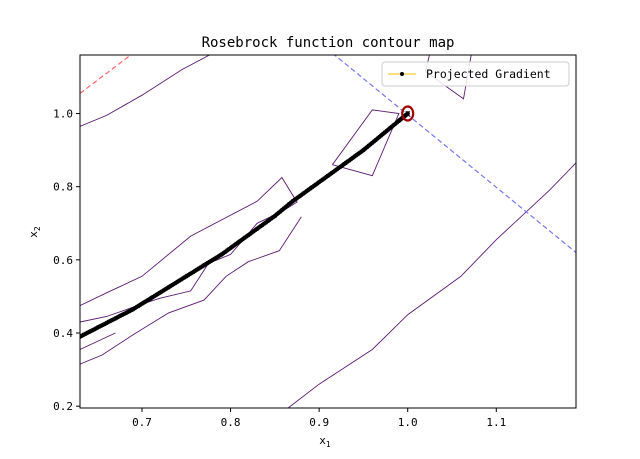 This screenshot has width=640, height=459. Describe the element at coordinates (145, 91) in the screenshot. I see `contour-upper-left-a` at that location.